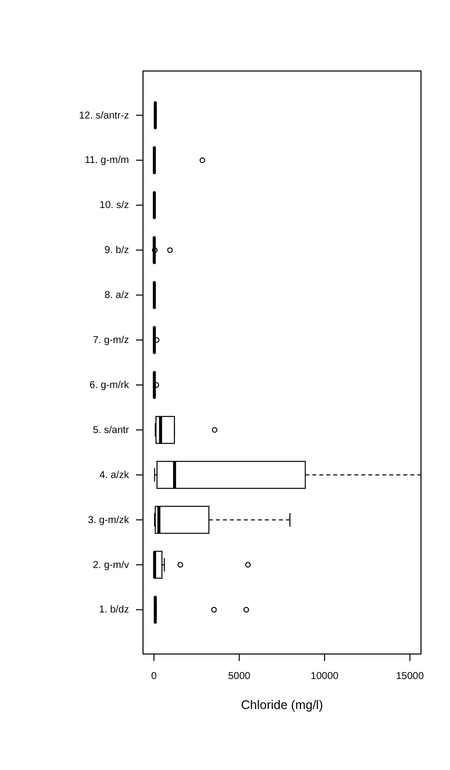  I want to click on y-tick-label: 5. s/antr, so click(111, 430).